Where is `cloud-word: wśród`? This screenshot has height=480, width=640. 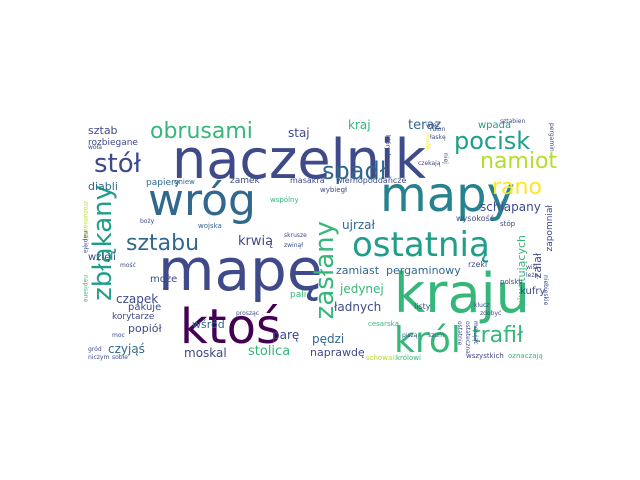
cloud-word: wśród is located at coordinates (208, 324).